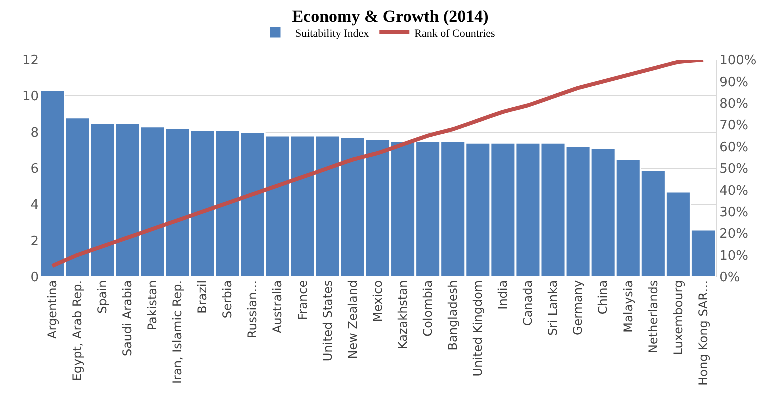  What do you see at coordinates (734, 191) in the screenshot?
I see `y2-tick-label: 40%` at bounding box center [734, 191].